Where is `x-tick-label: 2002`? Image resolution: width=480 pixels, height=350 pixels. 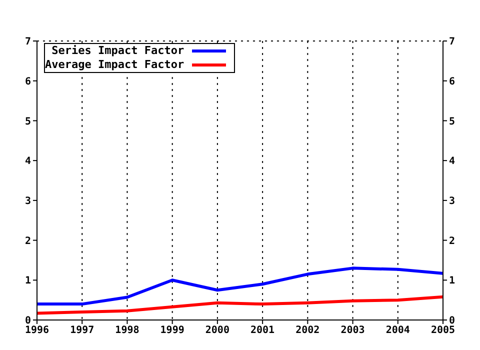 x-tick-label: 2002 is located at coordinates (308, 330).